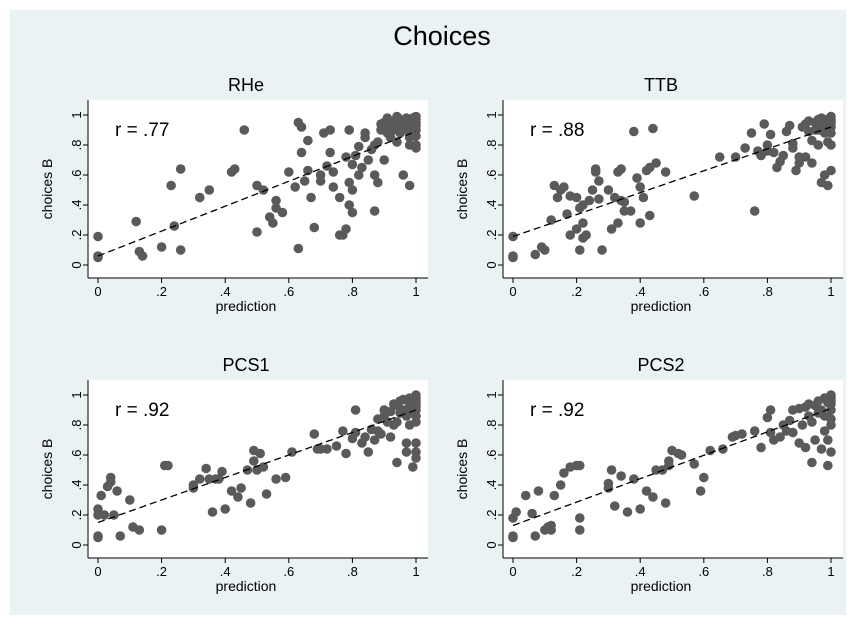 This screenshot has width=856, height=630. What do you see at coordinates (76, 455) in the screenshot?
I see `y-tick-label: .6` at bounding box center [76, 455].